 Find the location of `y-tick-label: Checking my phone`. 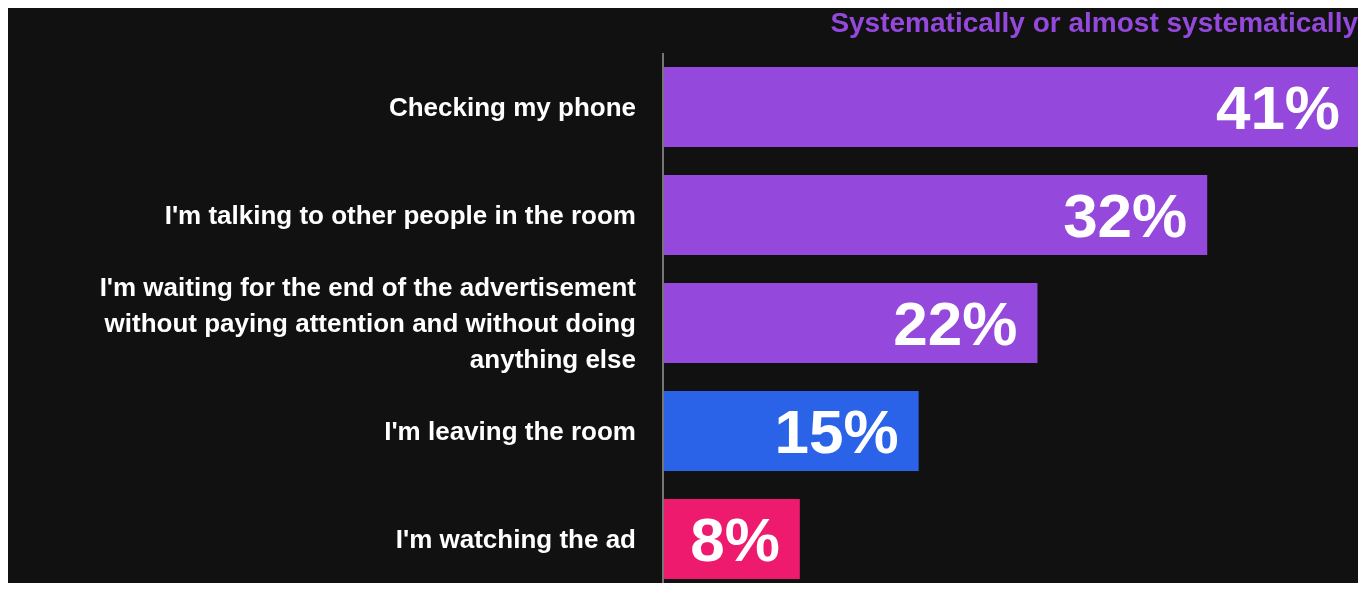

y-tick-label: Checking my phone is located at coordinates (512, 107).